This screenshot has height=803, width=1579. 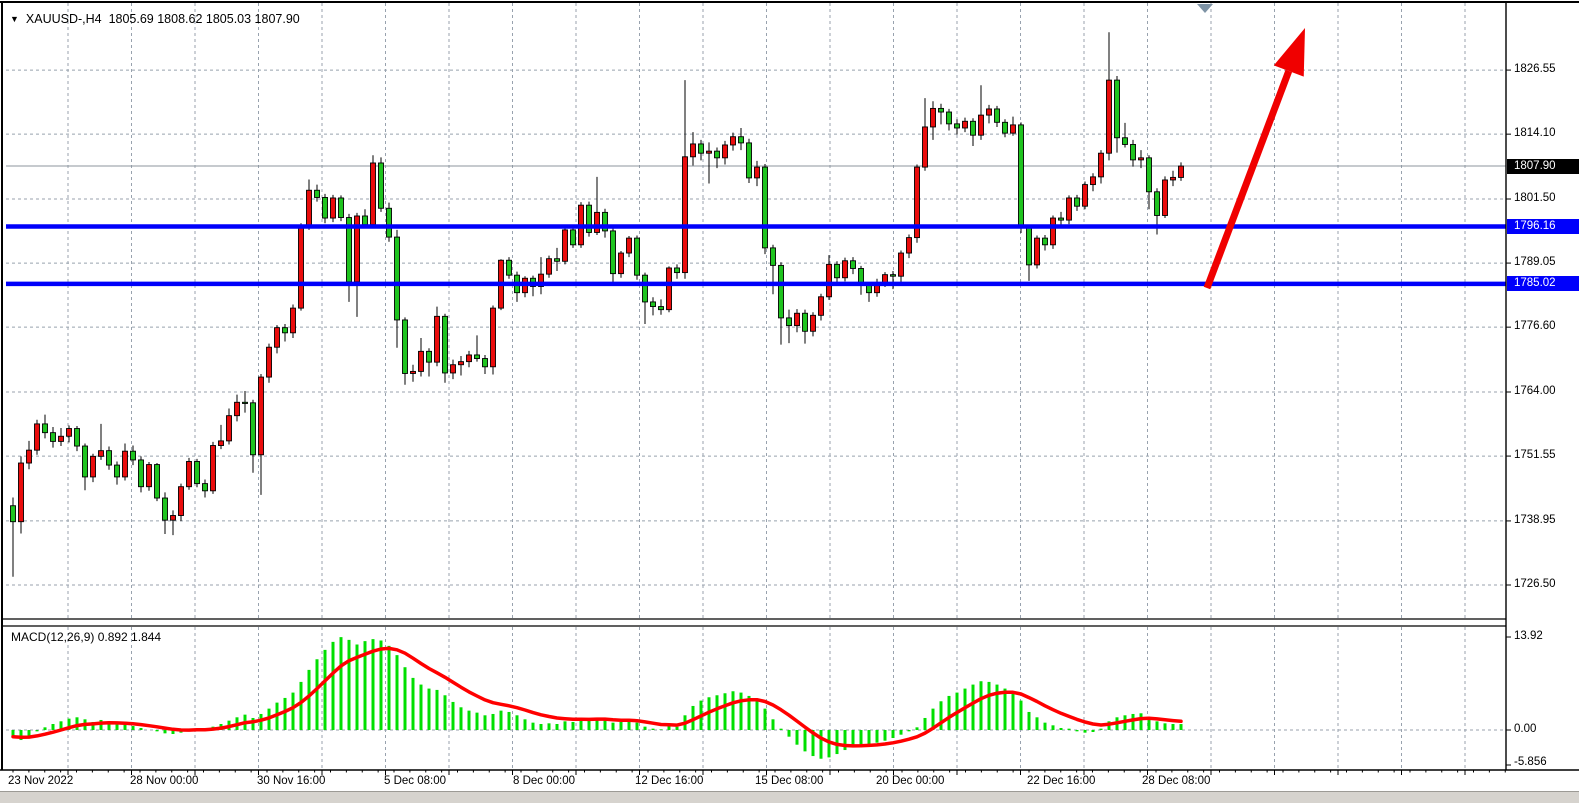 What do you see at coordinates (1289, 52) in the screenshot?
I see `trend-arrow-head` at bounding box center [1289, 52].